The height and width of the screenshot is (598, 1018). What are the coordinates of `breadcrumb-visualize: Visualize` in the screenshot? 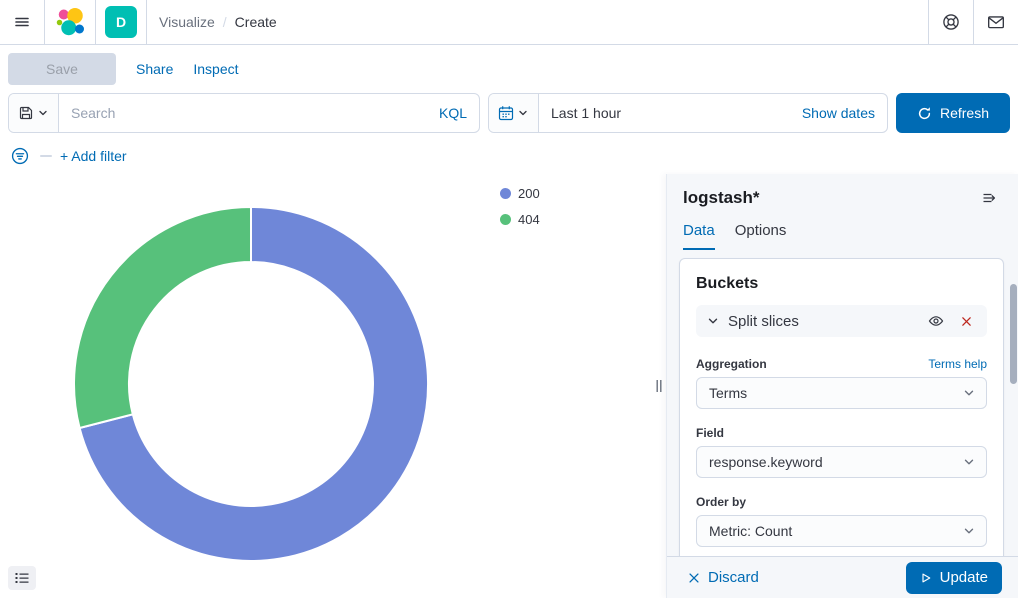 It's located at (187, 22).